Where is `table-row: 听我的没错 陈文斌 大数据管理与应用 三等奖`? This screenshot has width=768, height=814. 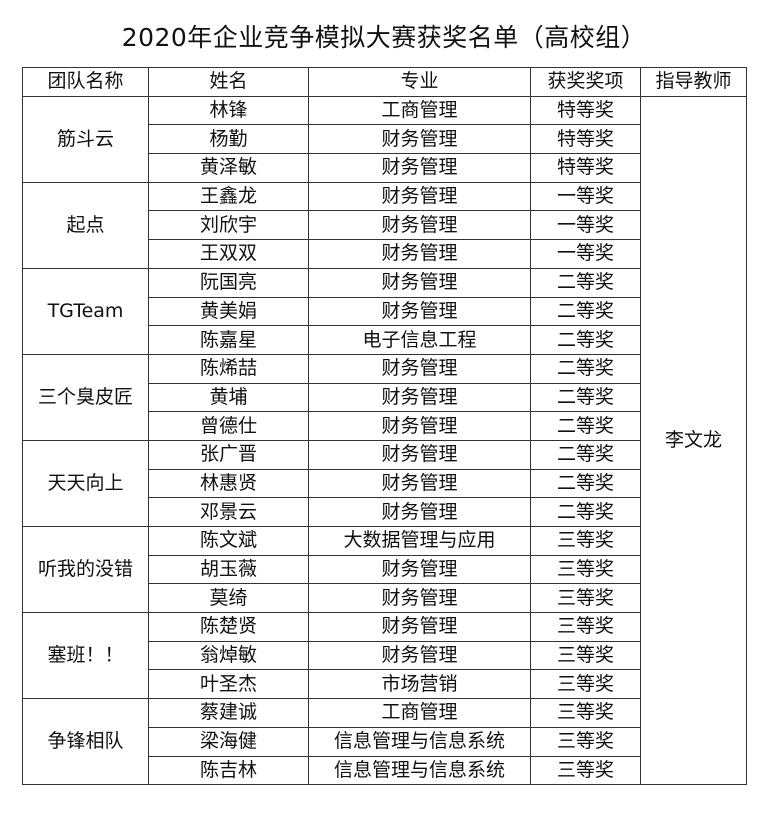
table-row: 听我的没错 陈文斌 大数据管理与应用 三等奖 is located at coordinates (384, 569).